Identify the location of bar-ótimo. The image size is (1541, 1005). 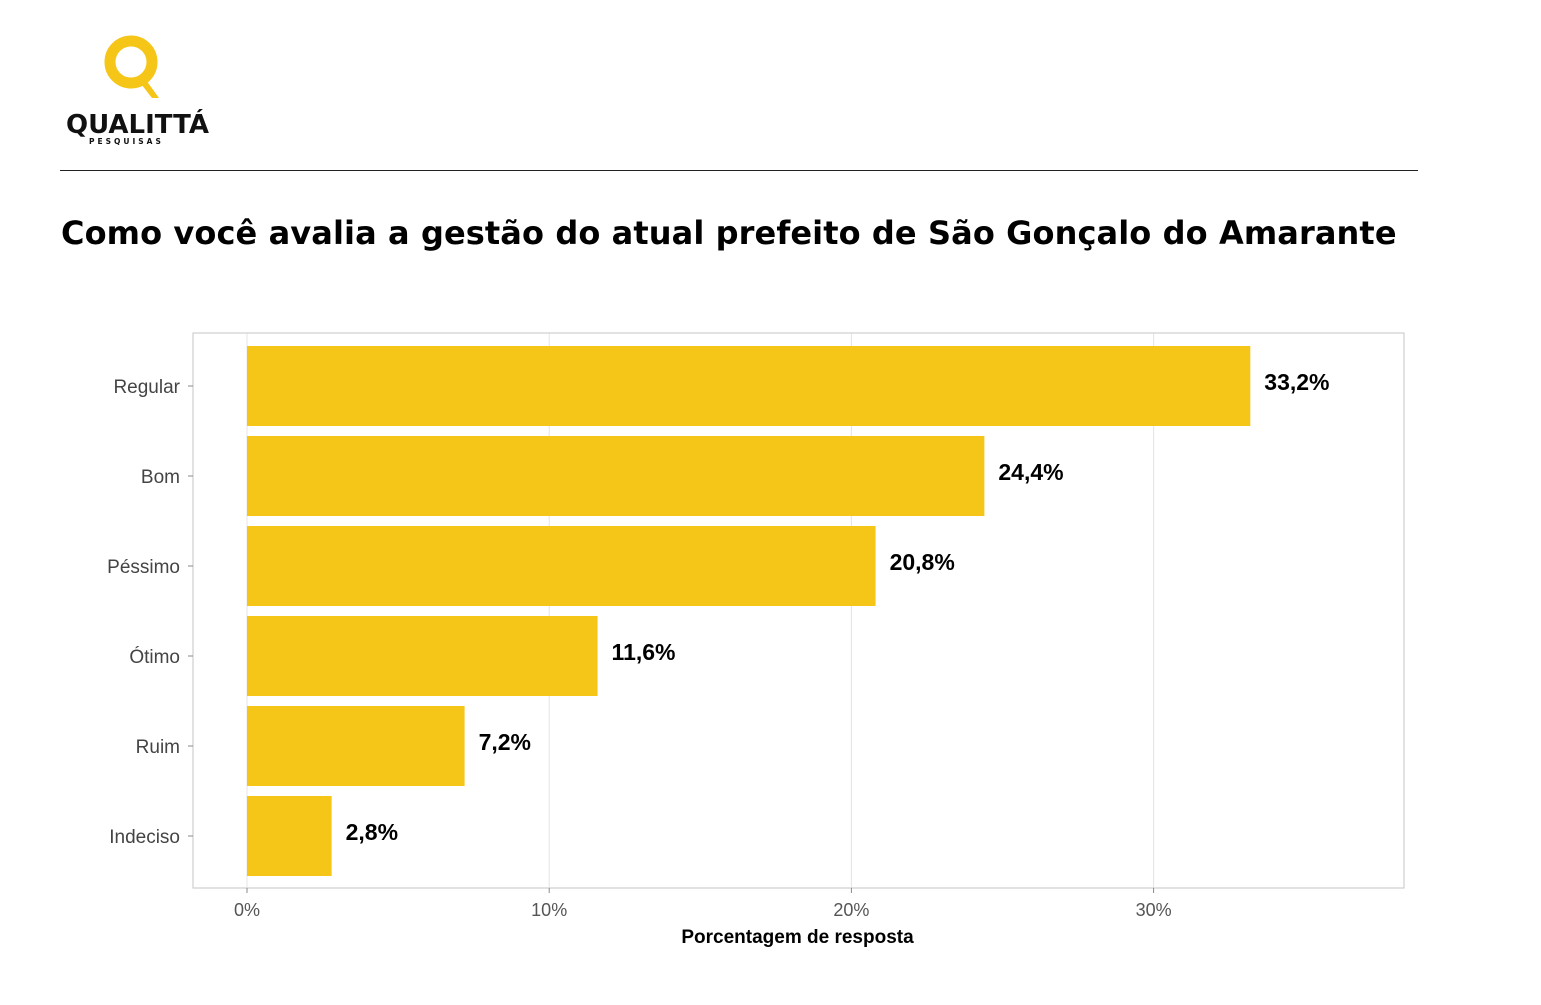
(422, 656).